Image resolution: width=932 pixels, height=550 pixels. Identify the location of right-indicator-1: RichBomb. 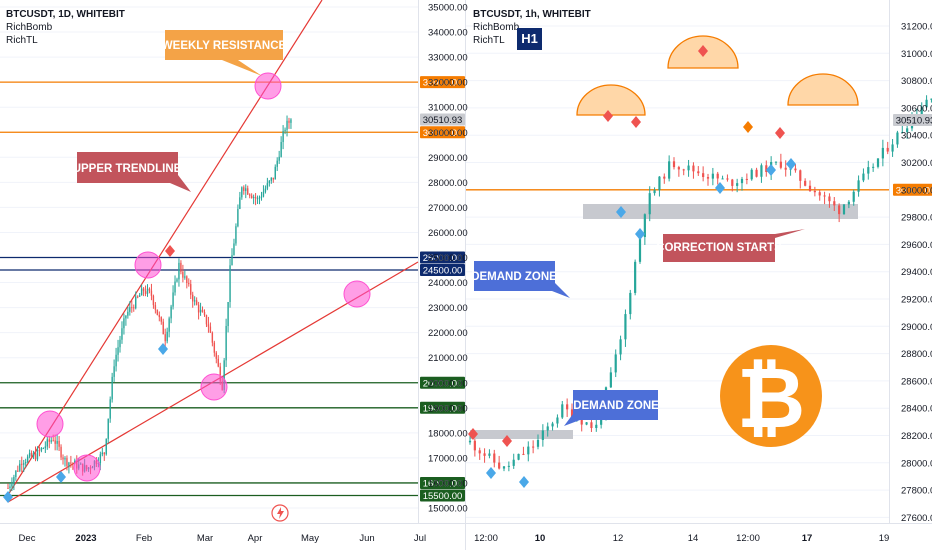
(496, 27).